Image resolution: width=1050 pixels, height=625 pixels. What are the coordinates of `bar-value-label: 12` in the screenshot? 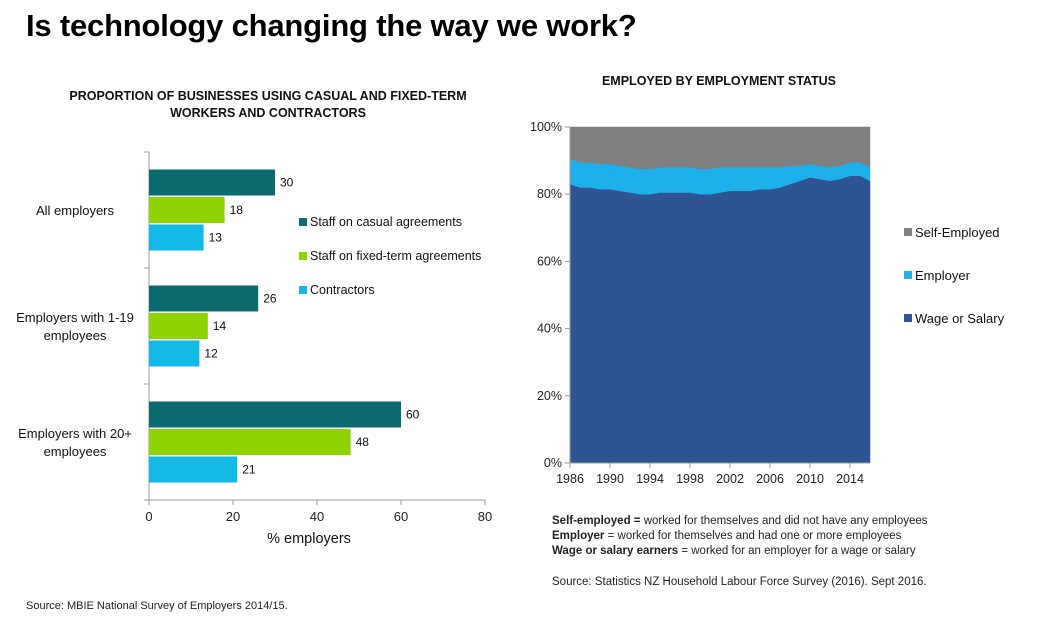 It's located at (211, 354).